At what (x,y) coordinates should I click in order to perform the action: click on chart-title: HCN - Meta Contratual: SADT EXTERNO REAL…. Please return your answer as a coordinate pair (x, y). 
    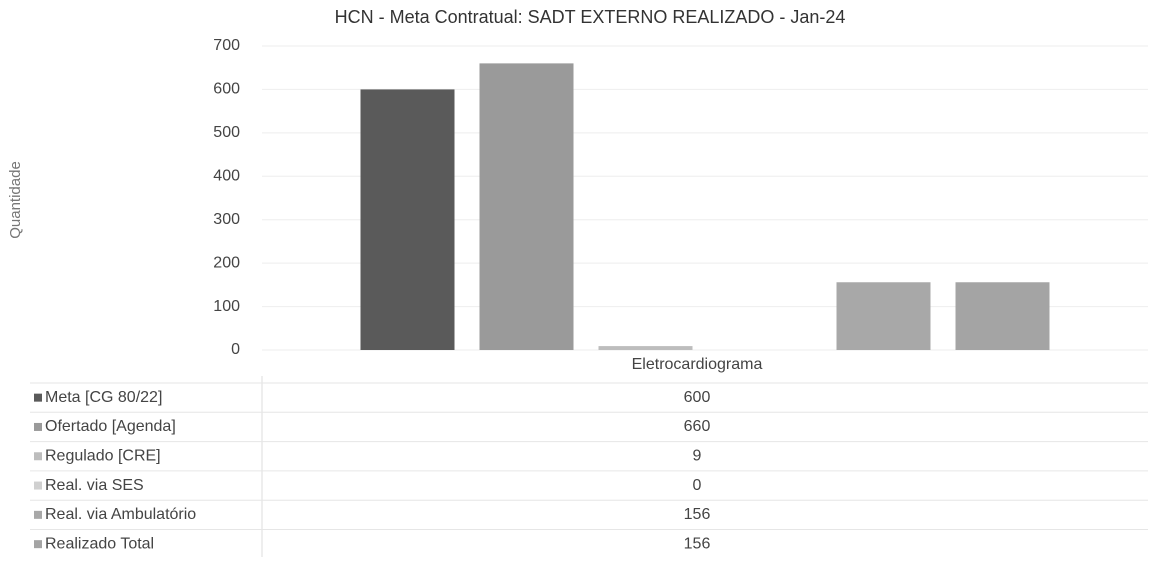
    Looking at the image, I should click on (590, 17).